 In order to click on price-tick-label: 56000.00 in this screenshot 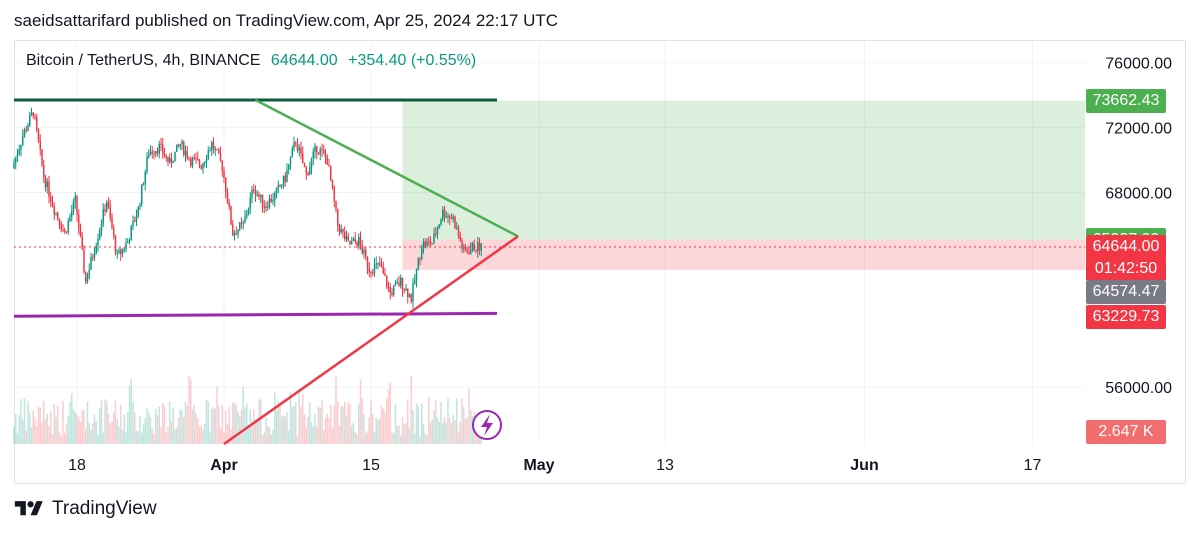, I will do `click(1138, 388)`.